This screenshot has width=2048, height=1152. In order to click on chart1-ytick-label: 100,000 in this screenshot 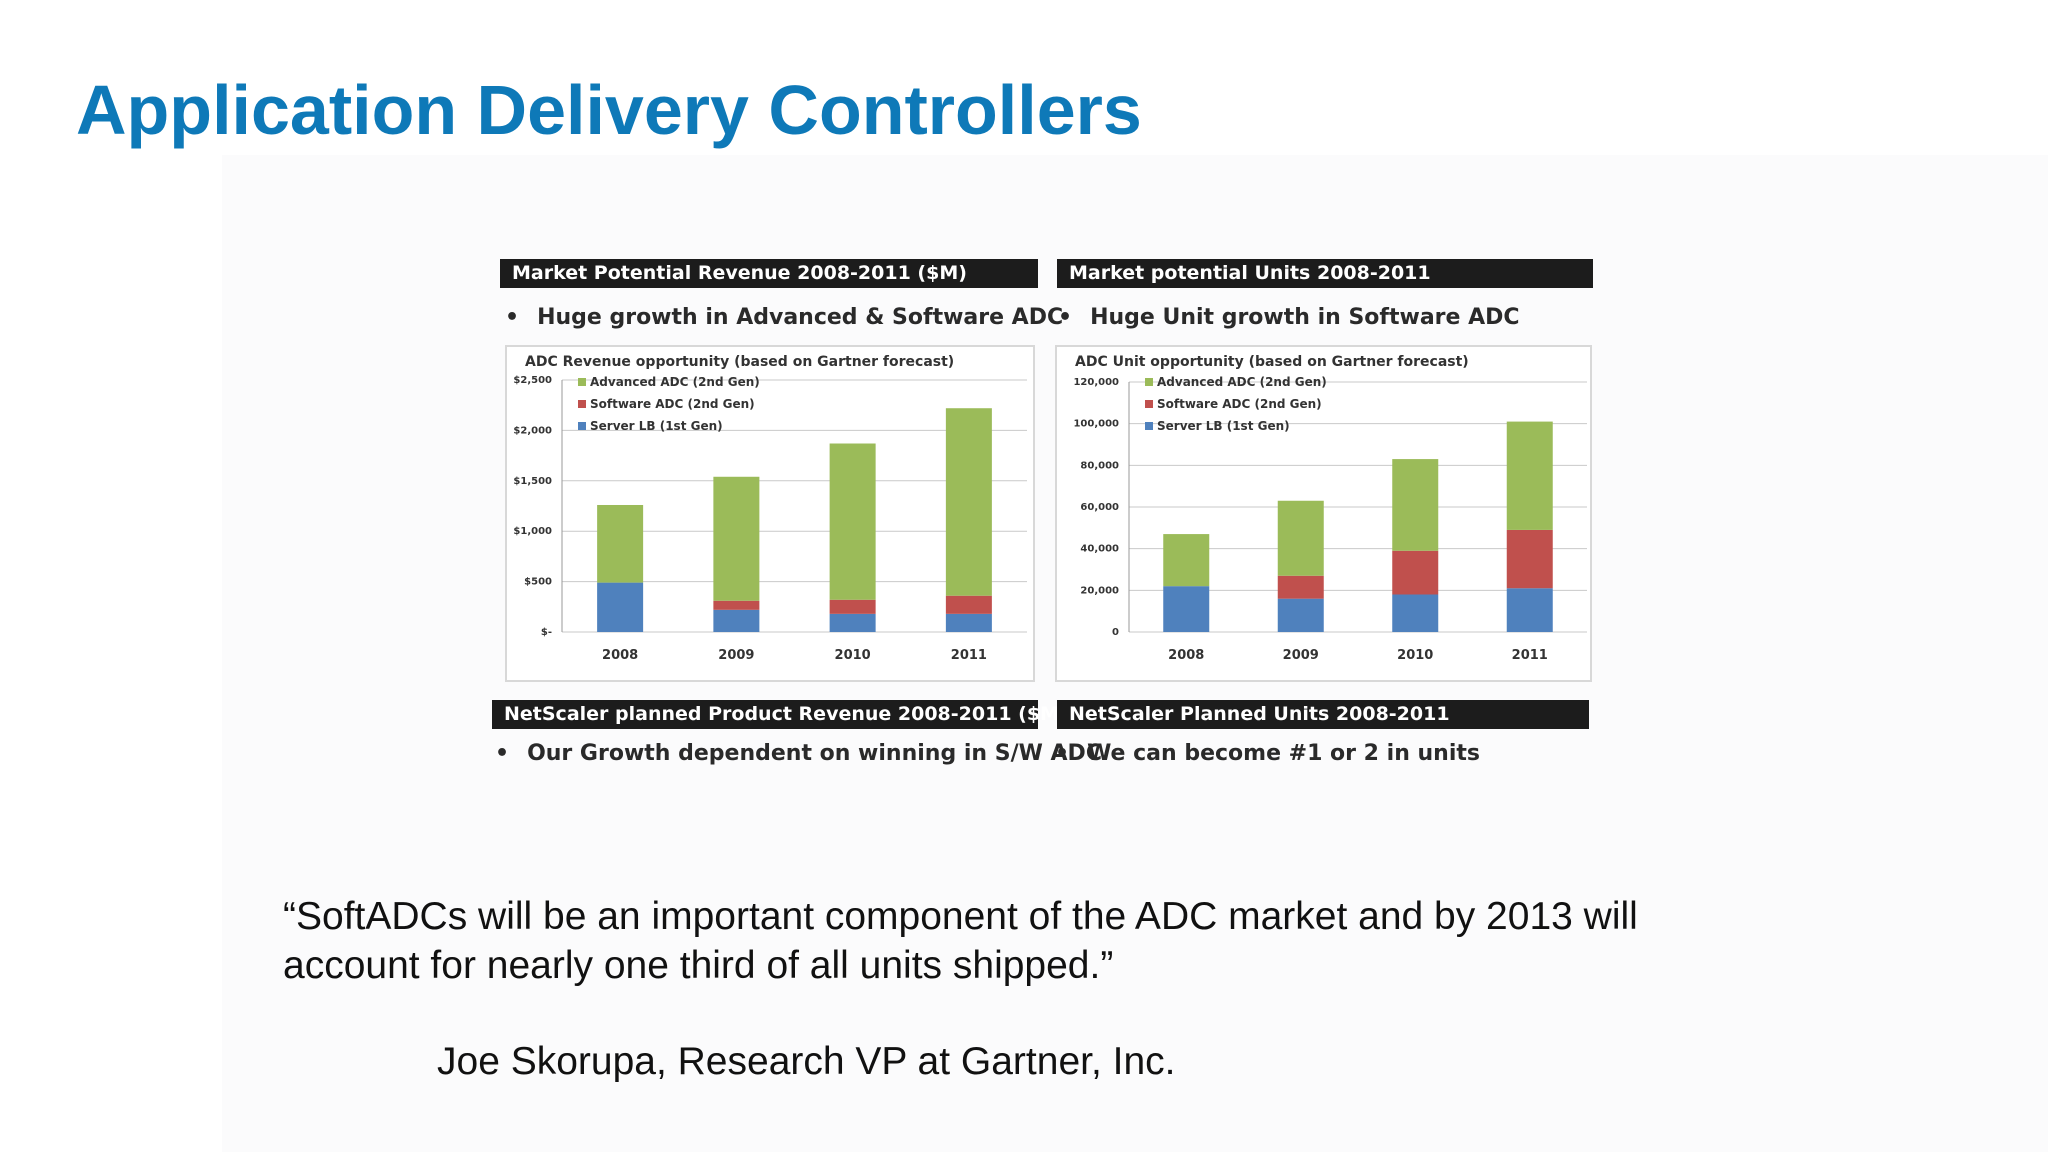, I will do `click(1096, 424)`.